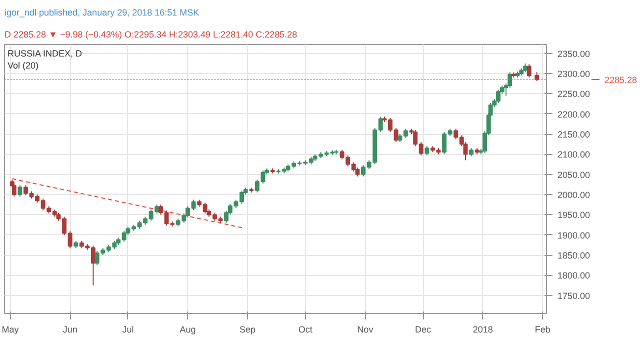 The image size is (640, 337). Describe the element at coordinates (188, 329) in the screenshot. I see `x-tick-label: Aug` at that location.